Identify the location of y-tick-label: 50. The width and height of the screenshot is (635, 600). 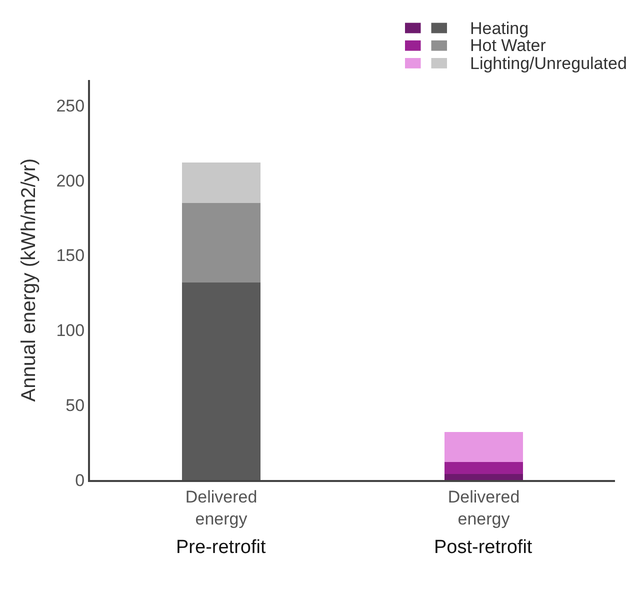
(75, 406).